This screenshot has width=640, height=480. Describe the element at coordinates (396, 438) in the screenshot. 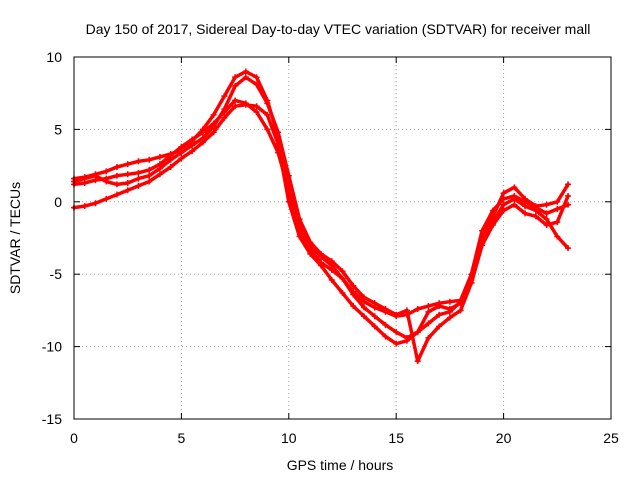

I see `x-tick-label: 15` at that location.